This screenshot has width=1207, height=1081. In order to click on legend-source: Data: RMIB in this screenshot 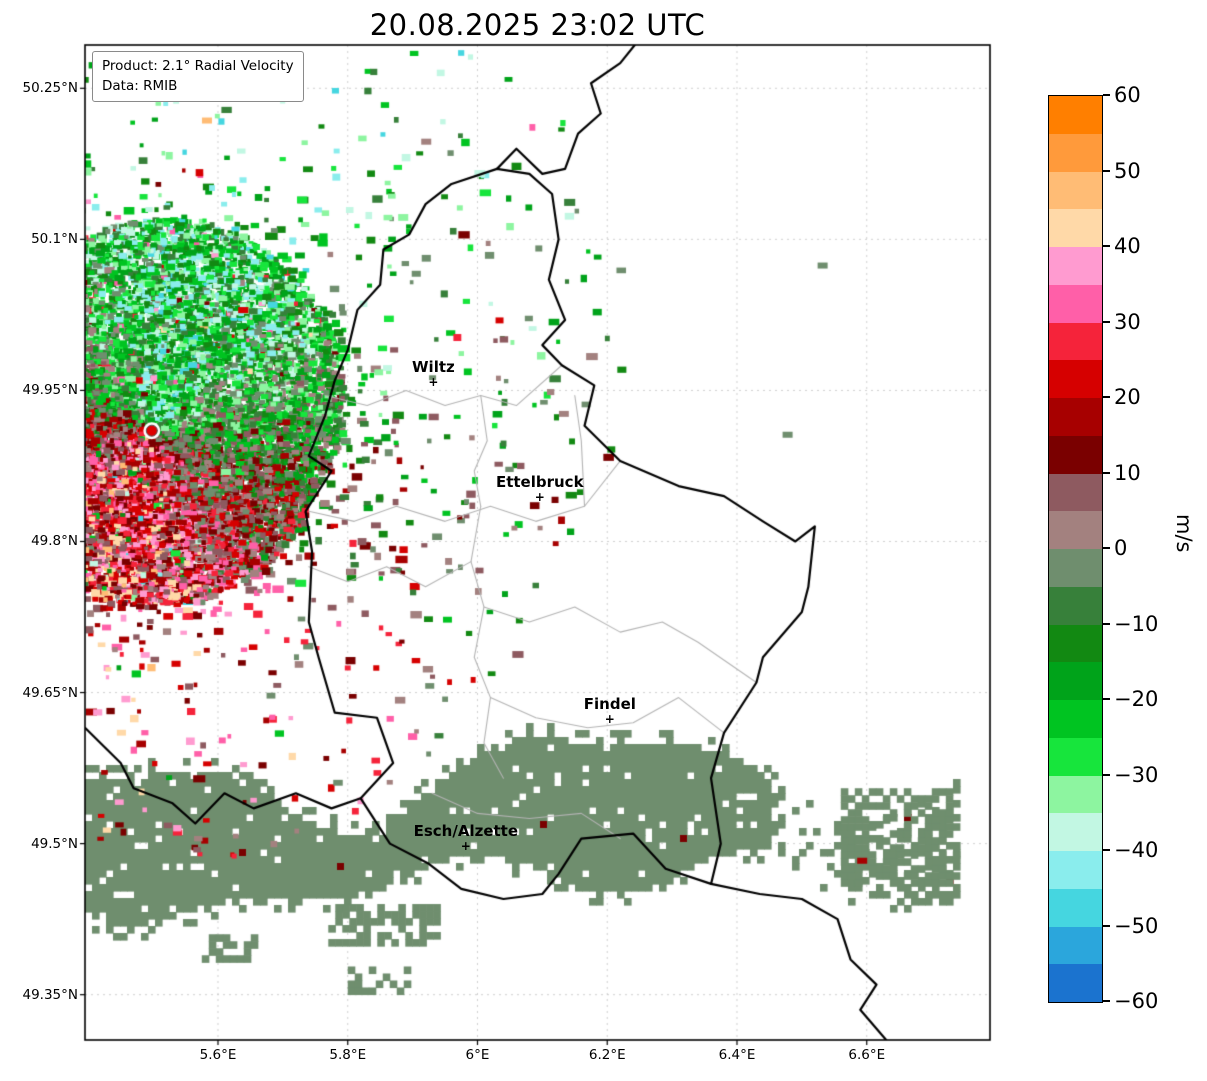, I will do `click(140, 86)`.